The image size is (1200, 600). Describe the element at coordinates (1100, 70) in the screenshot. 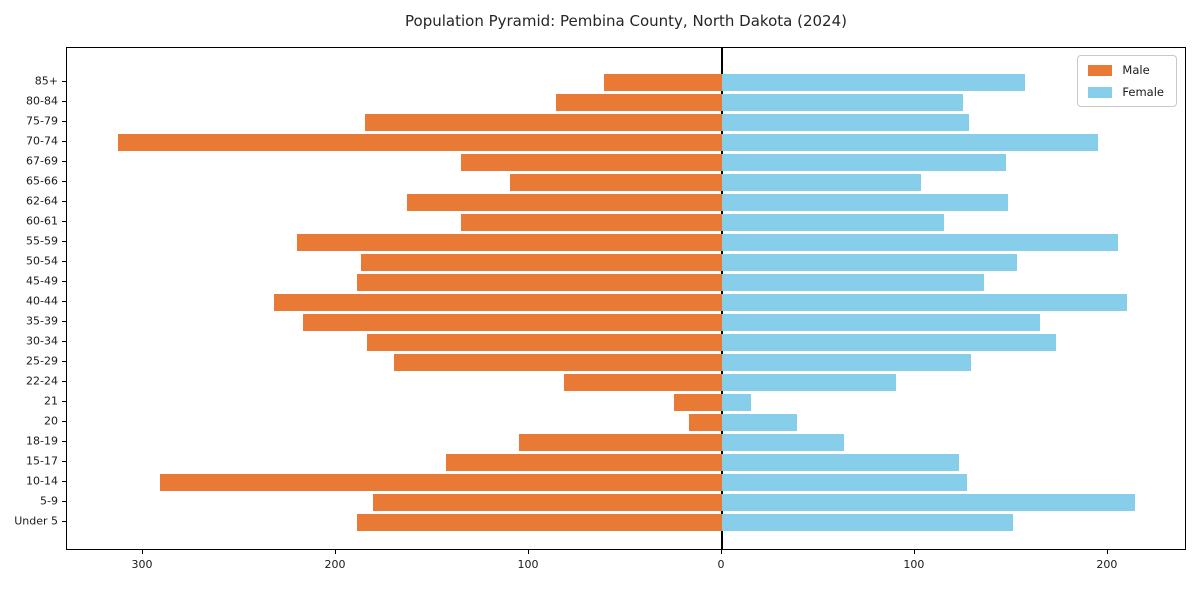

I see `legend-male-swatch` at that location.